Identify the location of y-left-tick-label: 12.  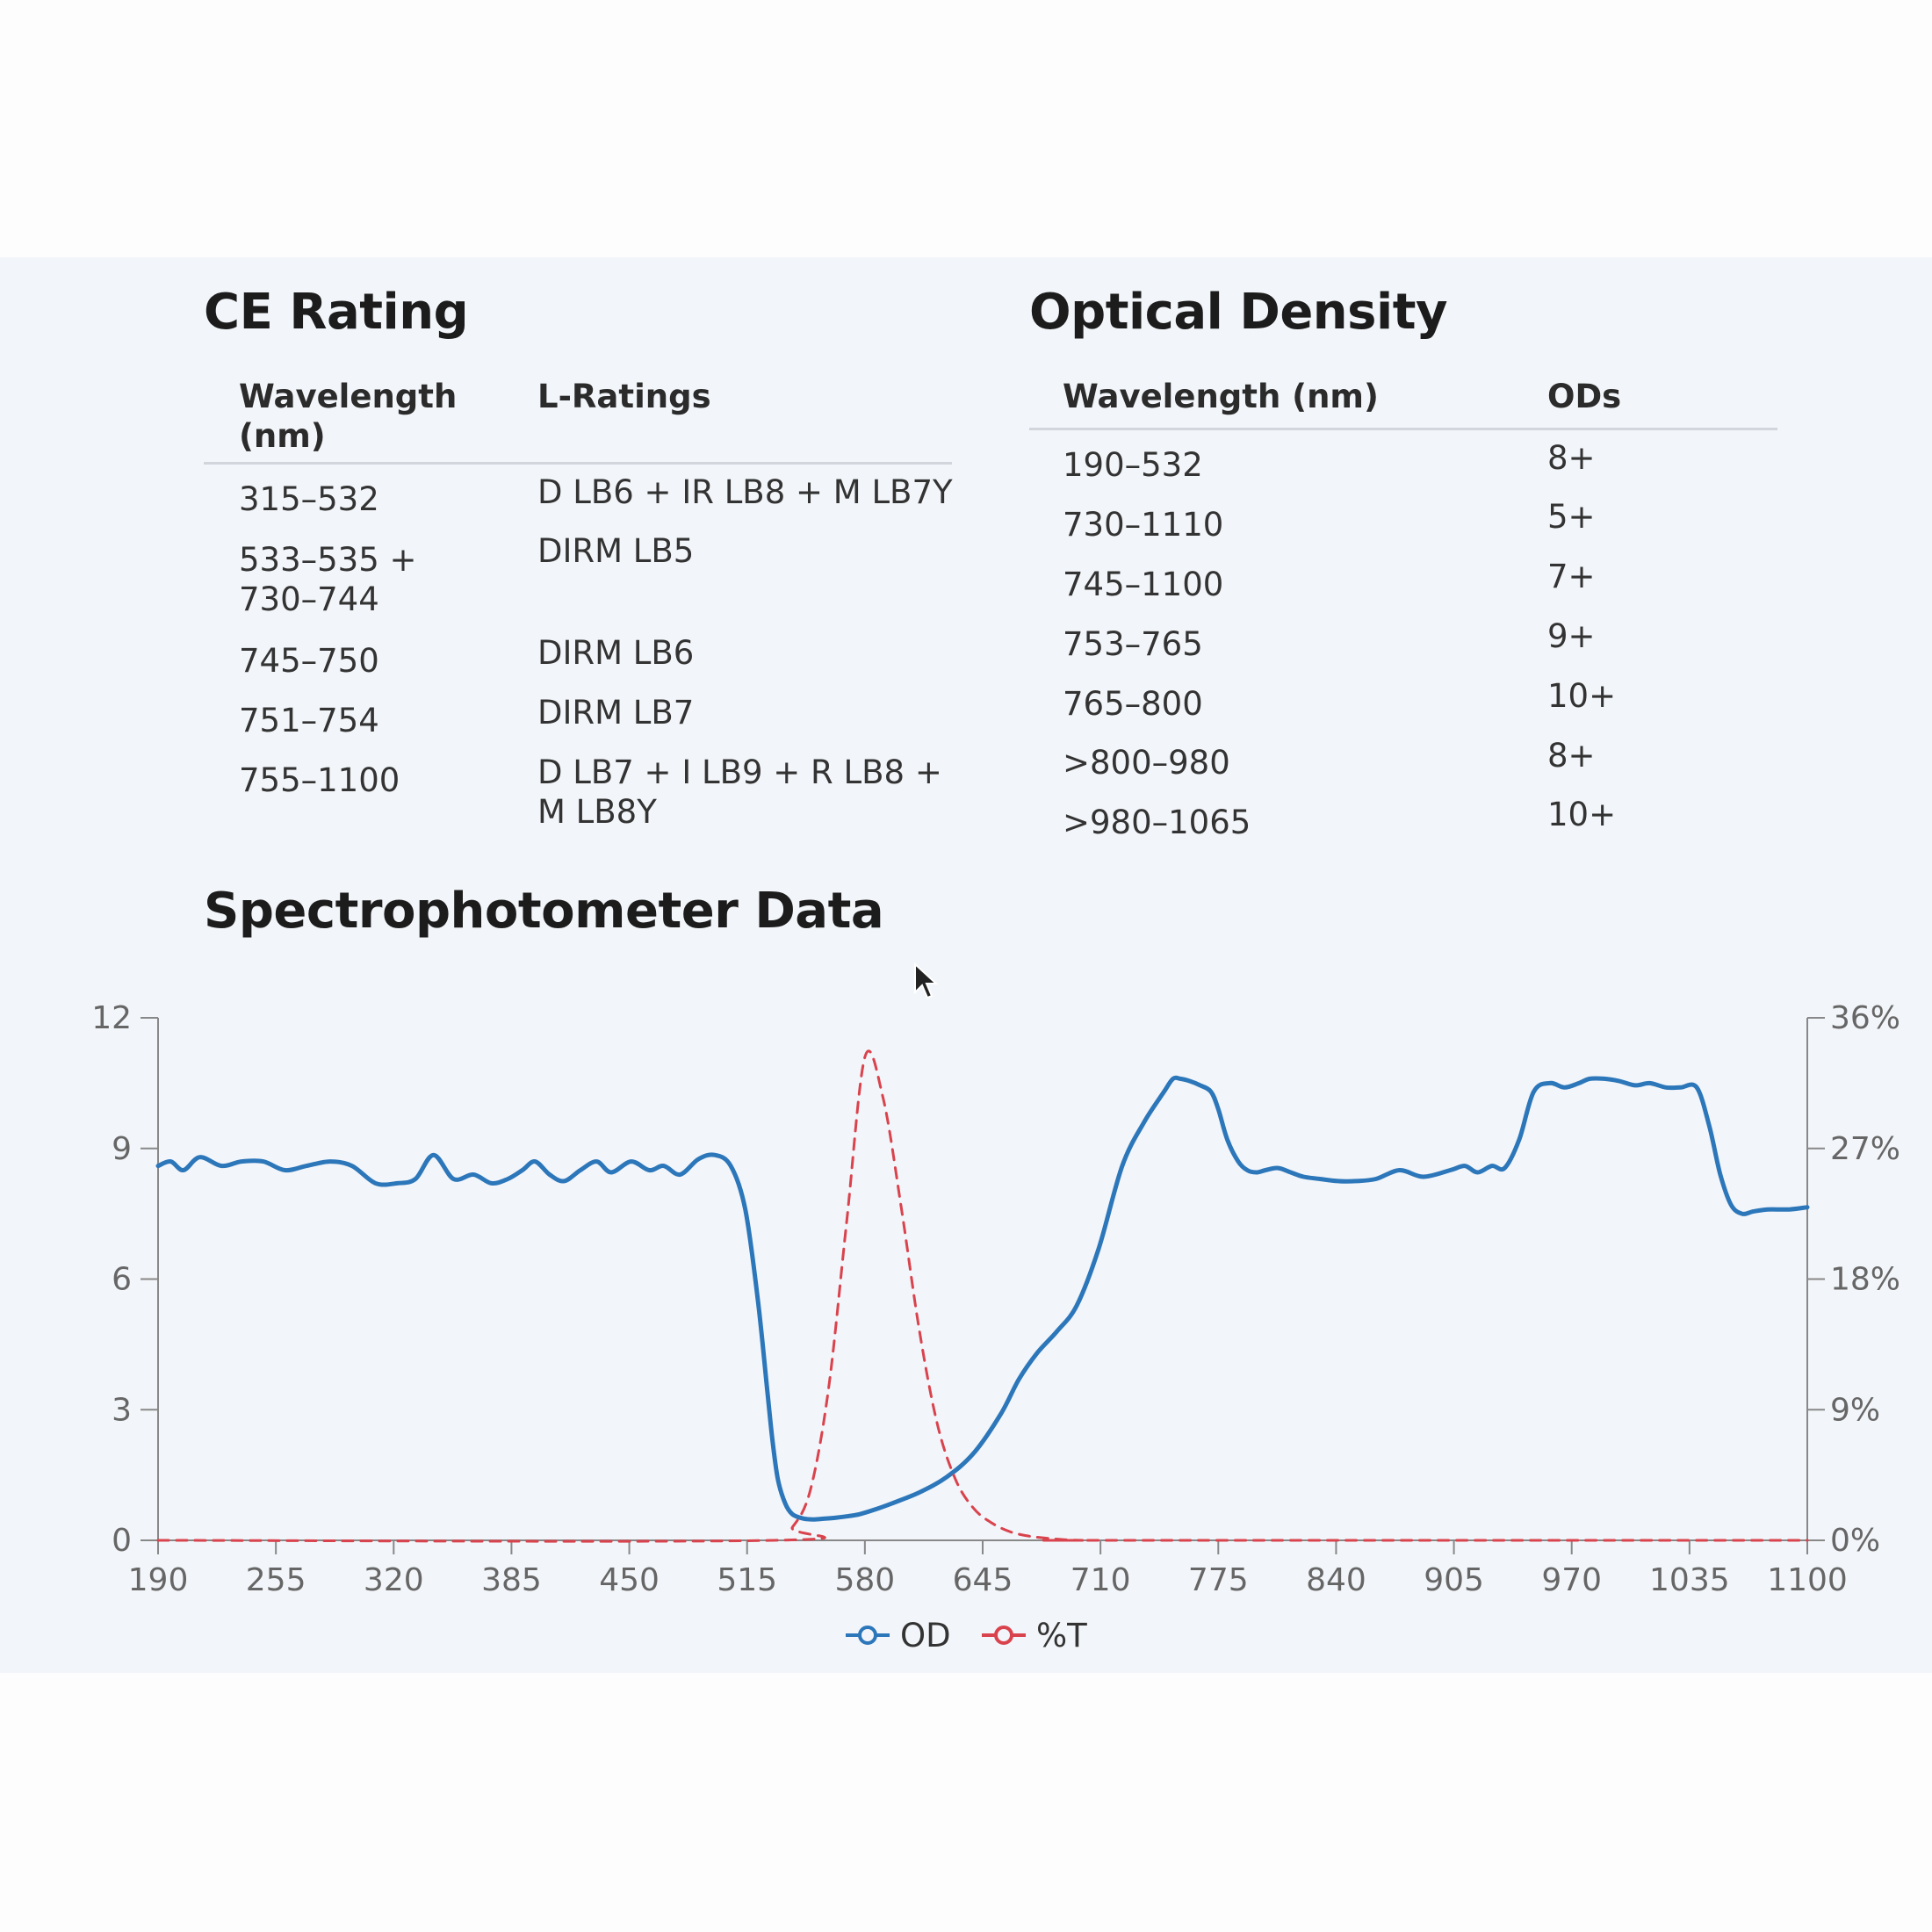
(112, 1018).